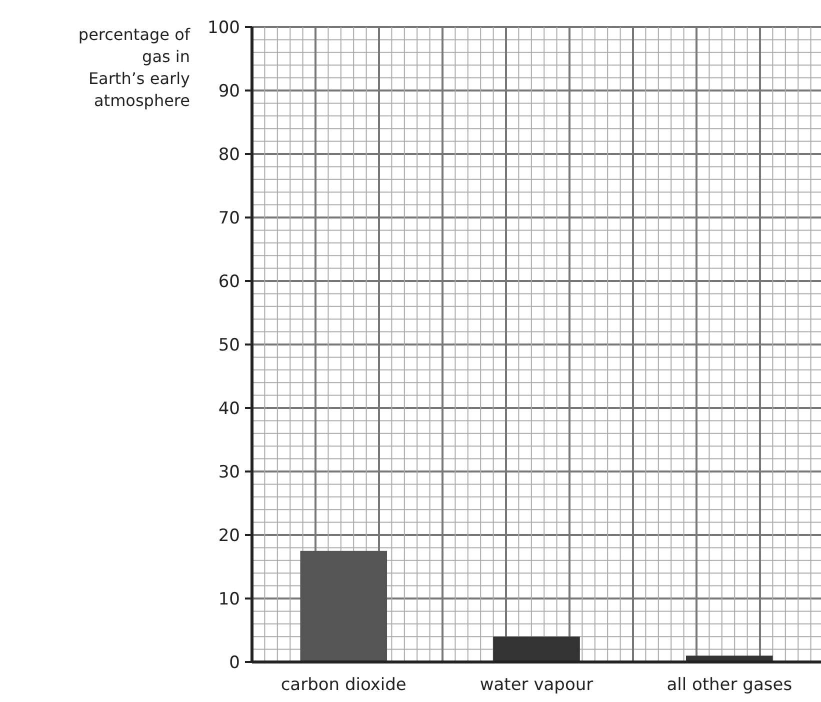 Image resolution: width=821 pixels, height=702 pixels. I want to click on y-tick-label: 40, so click(229, 408).